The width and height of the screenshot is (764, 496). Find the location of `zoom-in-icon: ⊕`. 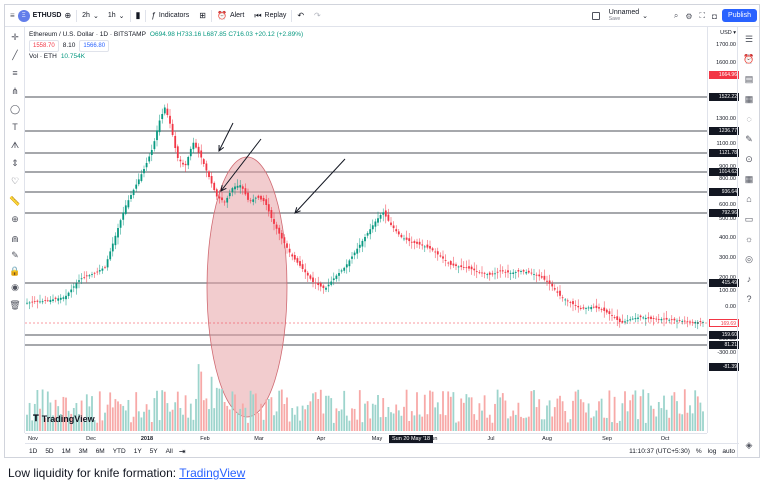

zoom-in-icon: ⊕ is located at coordinates (15, 219).